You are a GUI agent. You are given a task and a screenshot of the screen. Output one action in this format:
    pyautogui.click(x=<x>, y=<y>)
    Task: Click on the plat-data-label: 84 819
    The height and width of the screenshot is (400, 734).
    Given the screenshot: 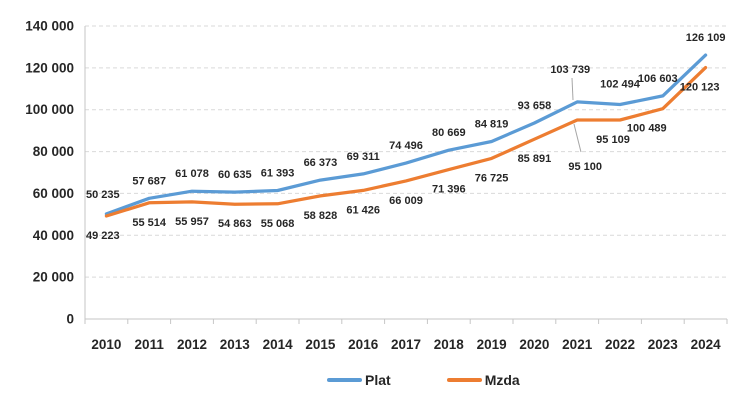 What is the action you would take?
    pyautogui.click(x=492, y=124)
    